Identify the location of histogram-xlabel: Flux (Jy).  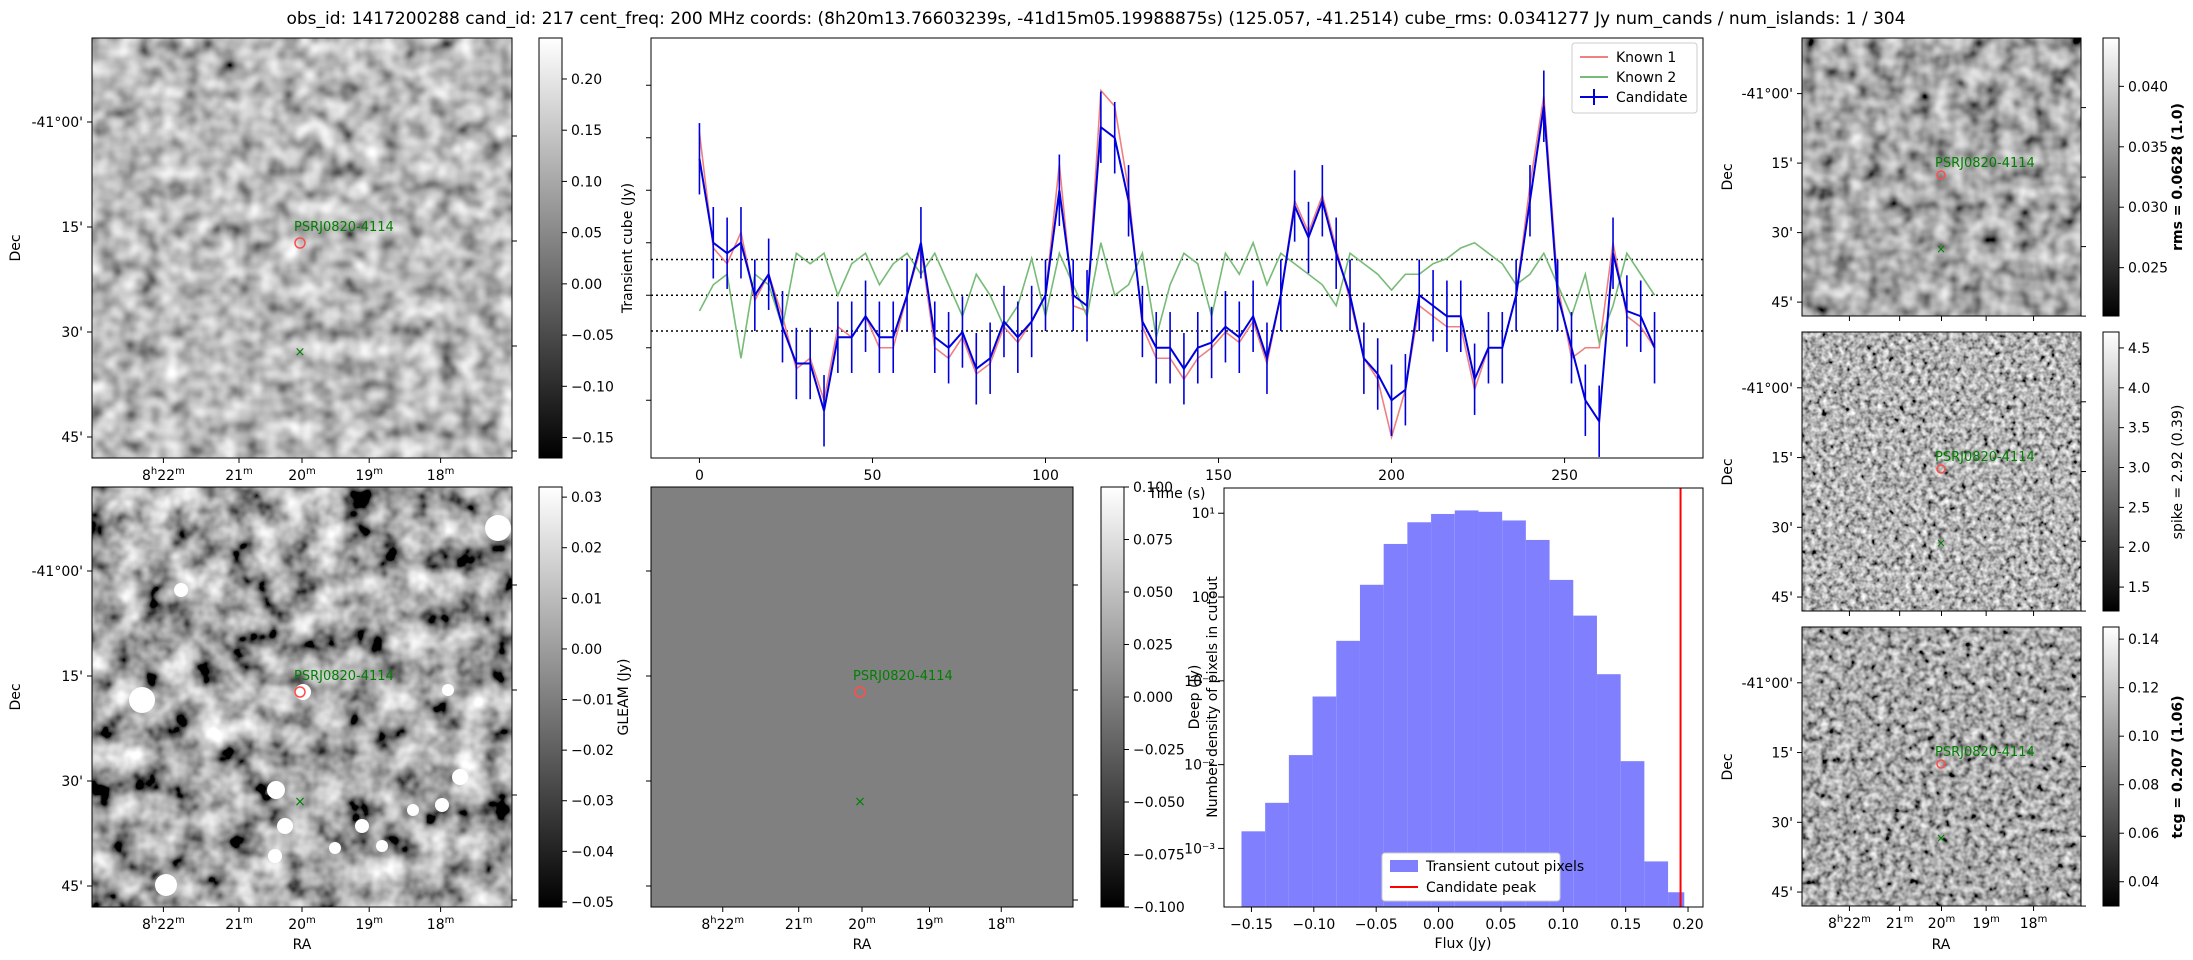
(1463, 944).